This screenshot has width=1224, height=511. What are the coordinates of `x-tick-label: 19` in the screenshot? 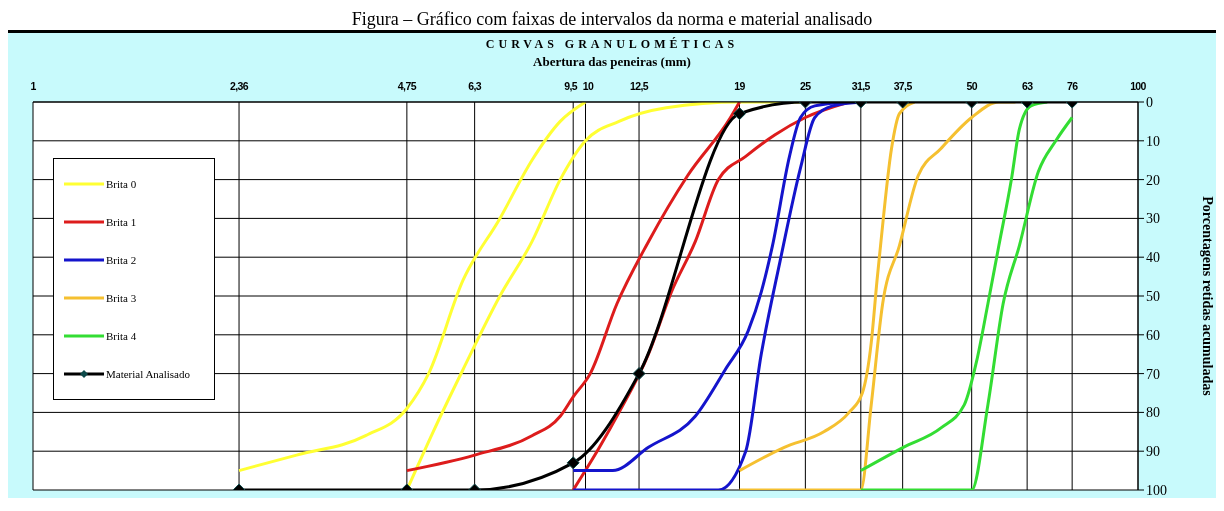 It's located at (740, 86).